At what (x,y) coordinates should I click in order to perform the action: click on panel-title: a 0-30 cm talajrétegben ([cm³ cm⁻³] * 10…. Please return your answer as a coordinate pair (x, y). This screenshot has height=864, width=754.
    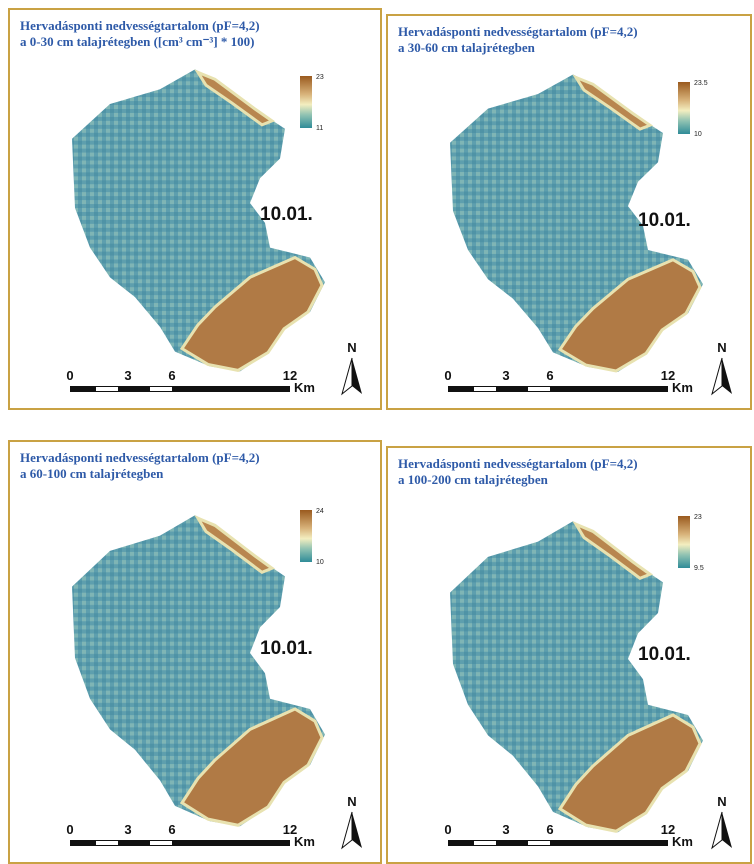
    Looking at the image, I should click on (137, 41).